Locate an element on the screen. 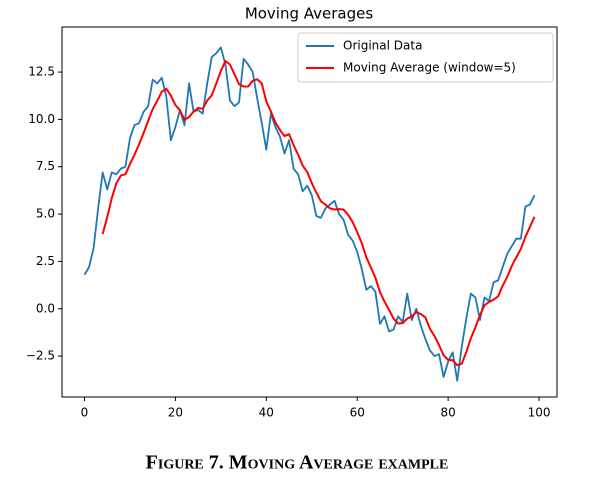 This screenshot has height=484, width=593. legend-label: Moving Average (window=5) is located at coordinates (429, 68).